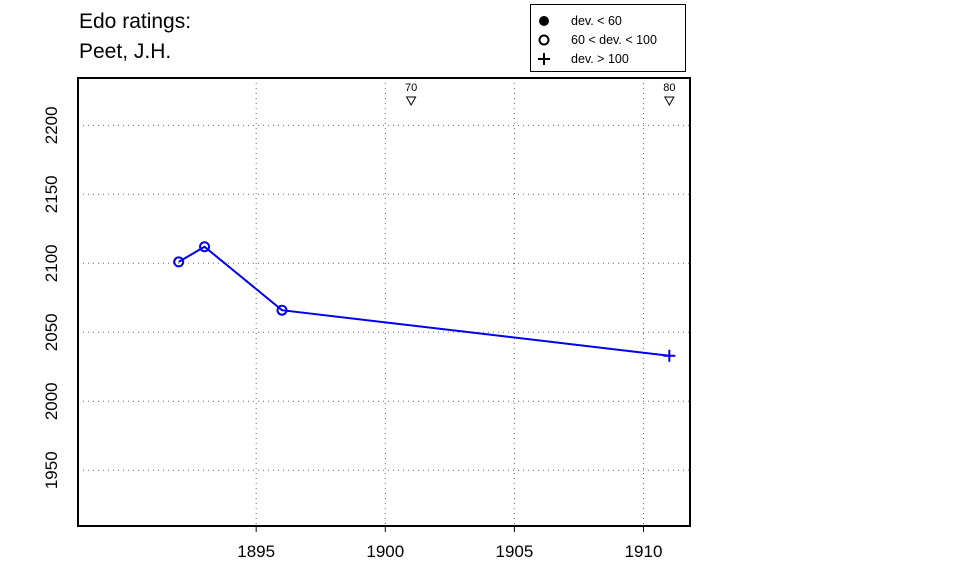 This screenshot has height=576, width=960. I want to click on annotation-label: 70, so click(411, 88).